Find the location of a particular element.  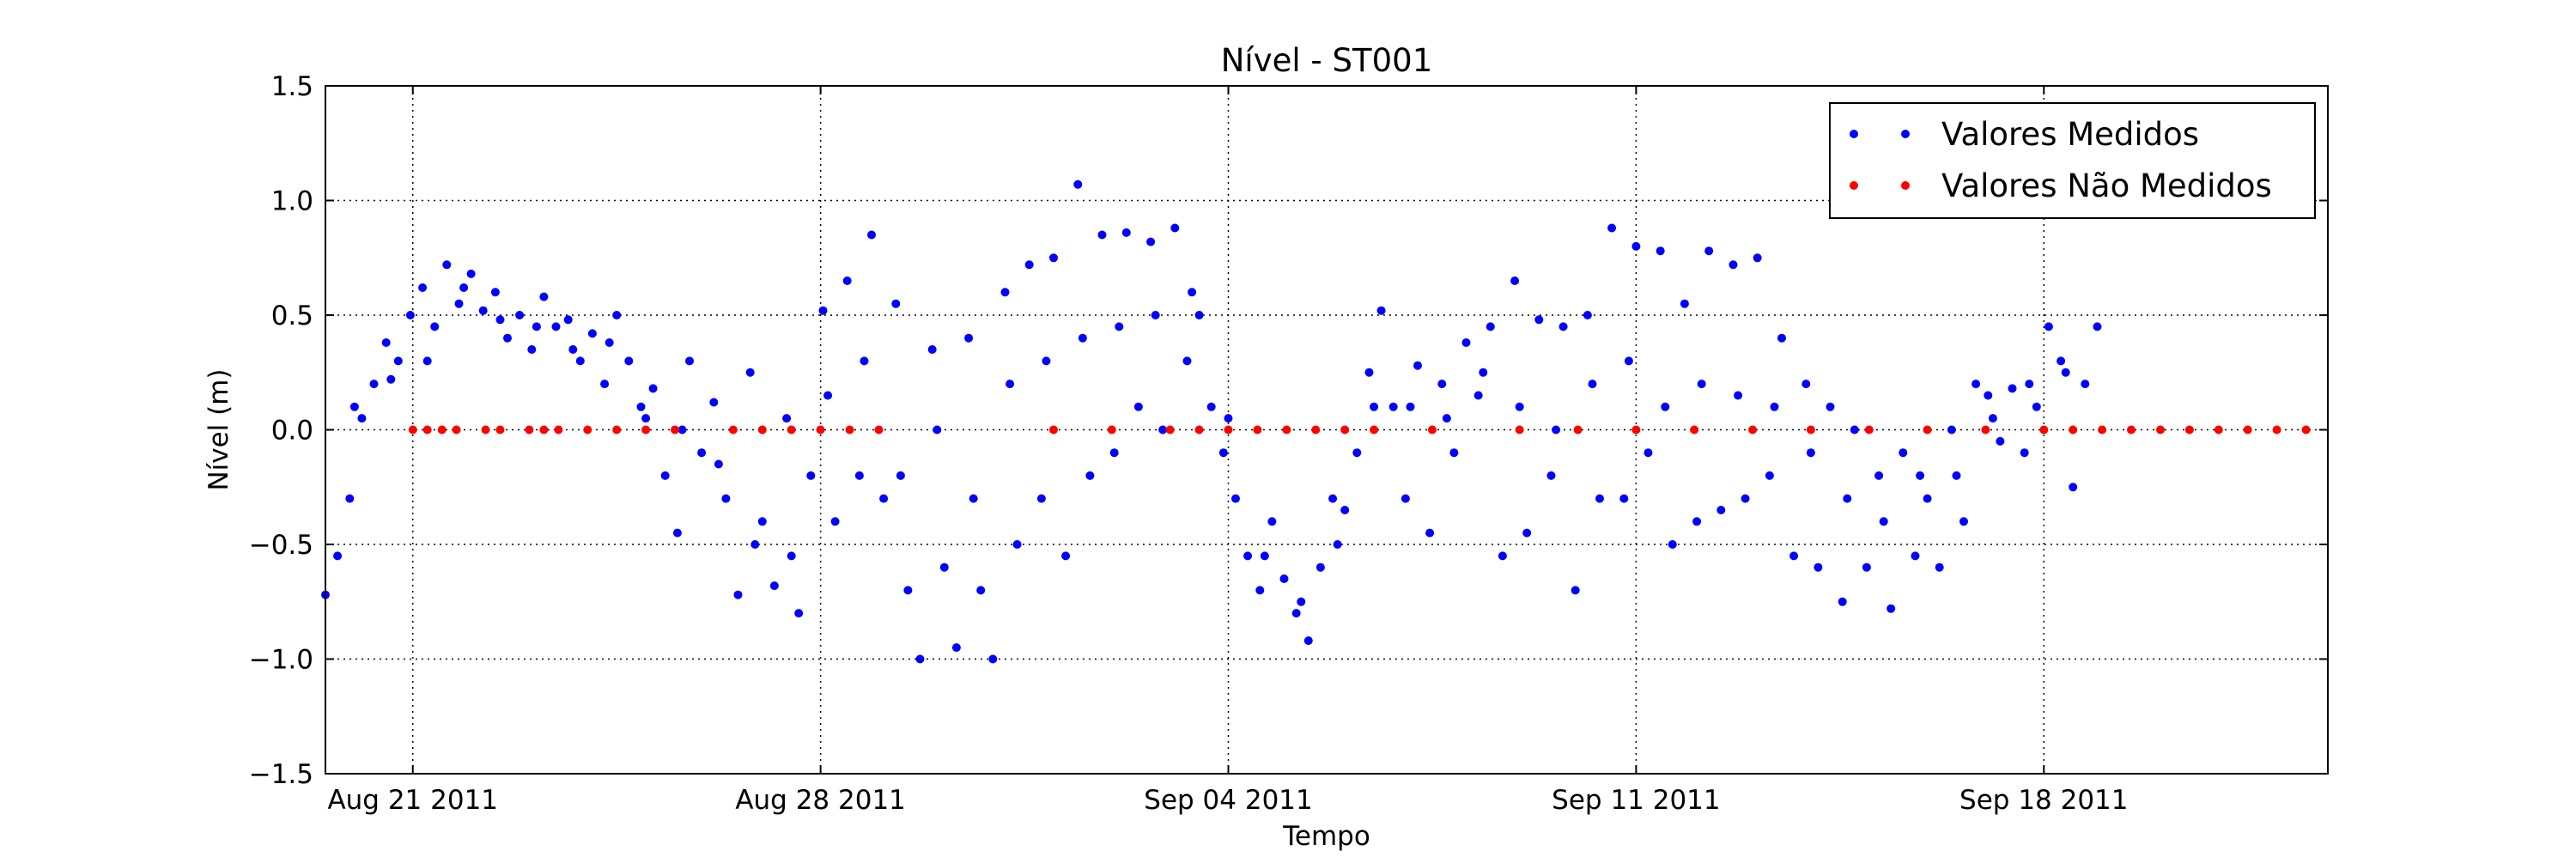

legend-label-not-measured: Valores Não Medidos is located at coordinates (2106, 185).